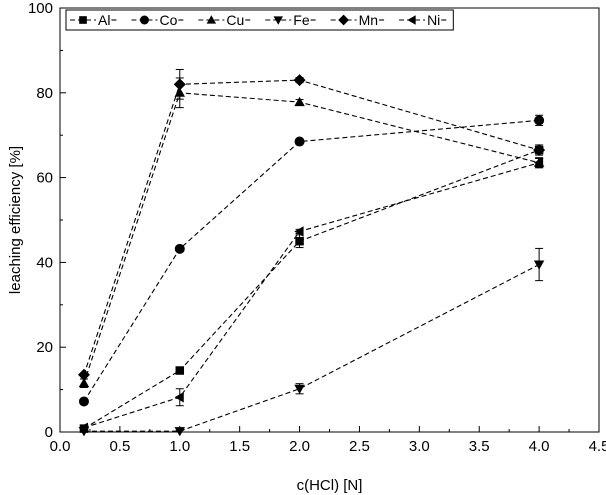  What do you see at coordinates (539, 446) in the screenshot?
I see `x-tick-label: 4.0` at bounding box center [539, 446].